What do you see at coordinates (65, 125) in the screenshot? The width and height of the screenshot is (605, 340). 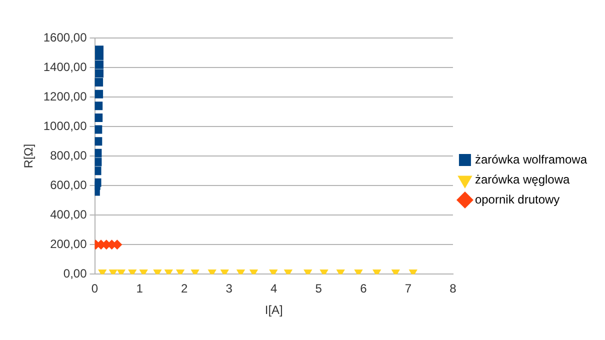 I see `y-tick-label: 1000,00` at bounding box center [65, 125].